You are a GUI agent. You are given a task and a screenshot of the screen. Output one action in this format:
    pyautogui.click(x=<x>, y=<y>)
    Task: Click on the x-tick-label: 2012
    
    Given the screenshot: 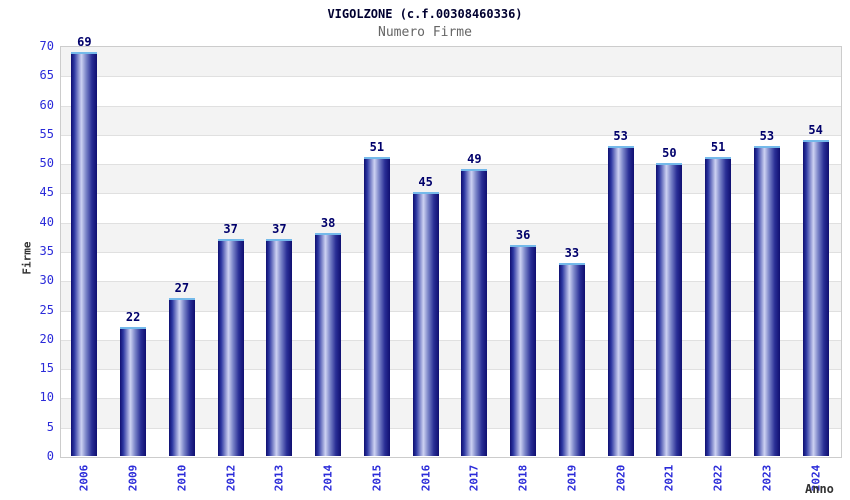 What is the action you would take?
    pyautogui.click(x=231, y=478)
    